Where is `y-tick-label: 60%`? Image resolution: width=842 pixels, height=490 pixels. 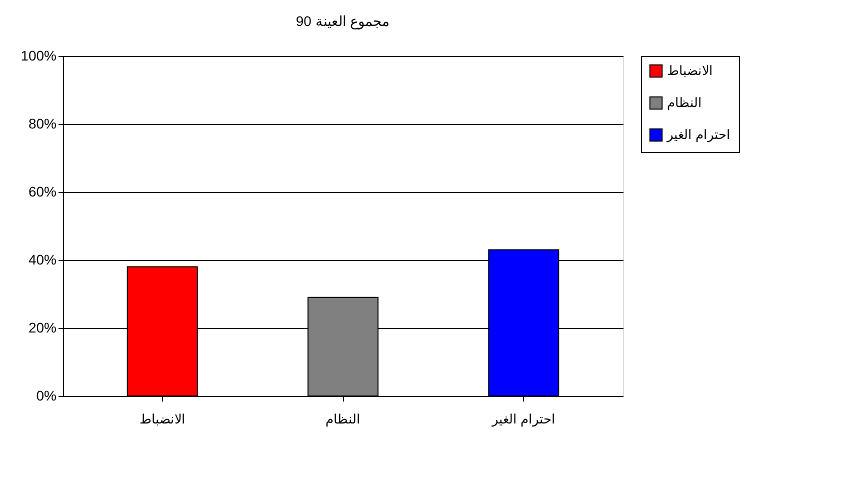 y-tick-label: 60% is located at coordinates (42, 192).